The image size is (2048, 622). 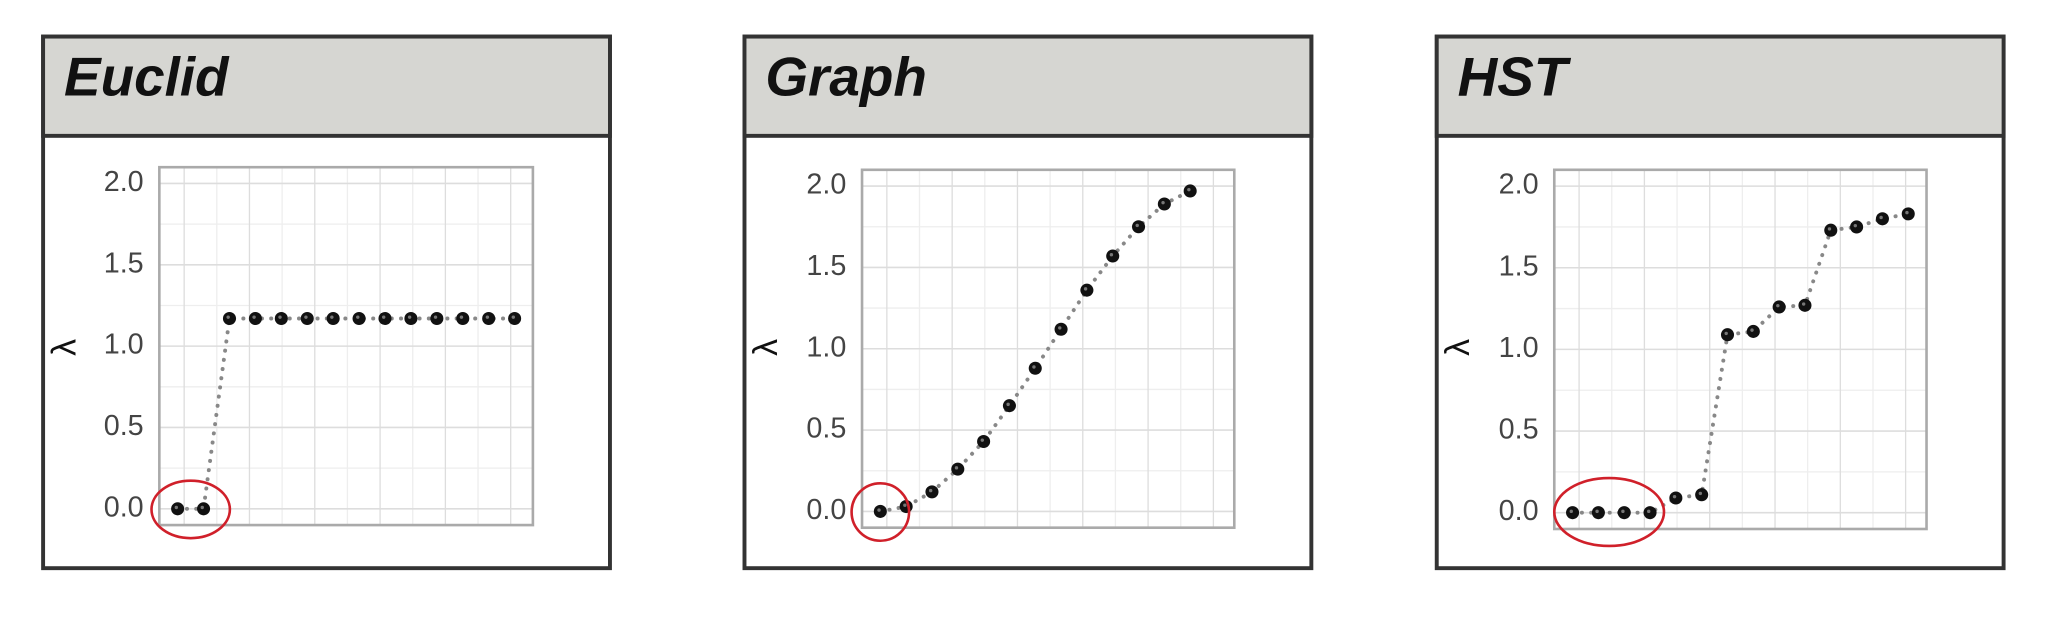 What do you see at coordinates (147, 76) in the screenshot?
I see `panel-title: Euclid` at bounding box center [147, 76].